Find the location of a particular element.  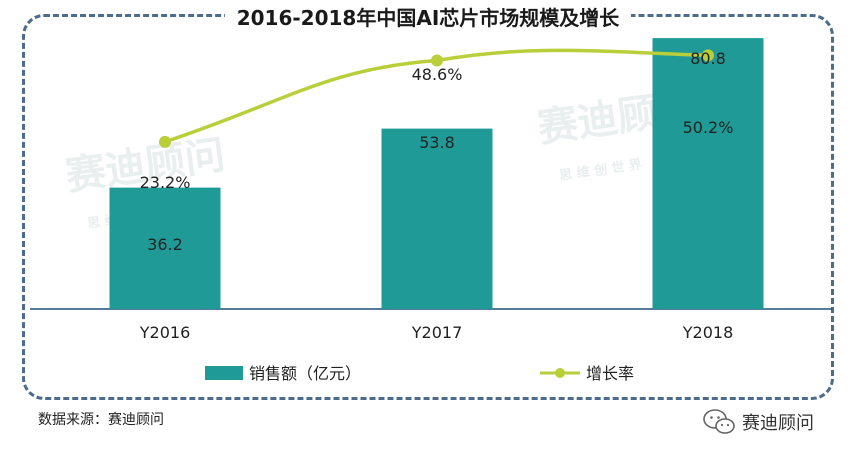

legend-swatch-sales is located at coordinates (224, 373).